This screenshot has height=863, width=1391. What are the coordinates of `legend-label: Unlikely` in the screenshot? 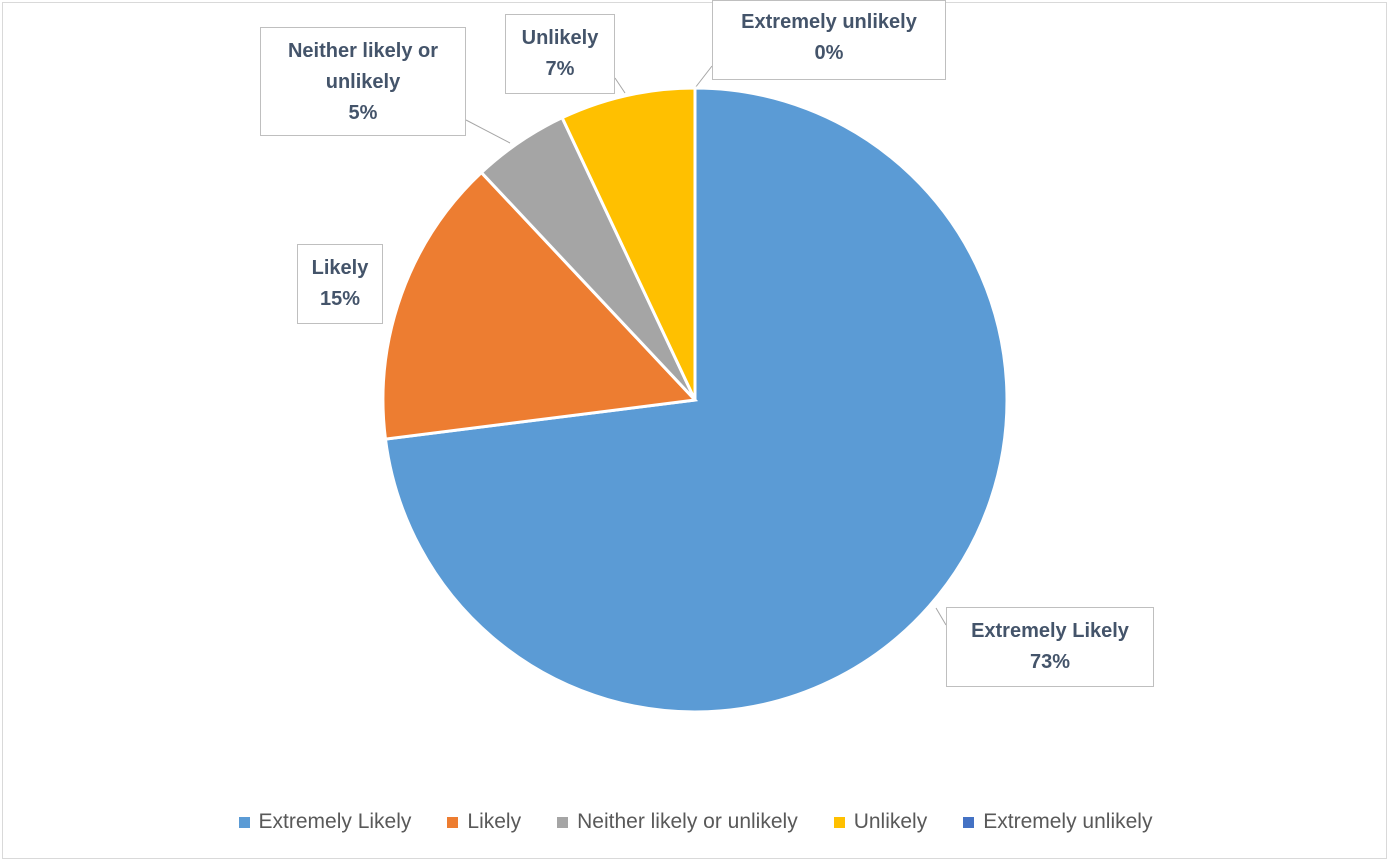 It's located at (890, 821).